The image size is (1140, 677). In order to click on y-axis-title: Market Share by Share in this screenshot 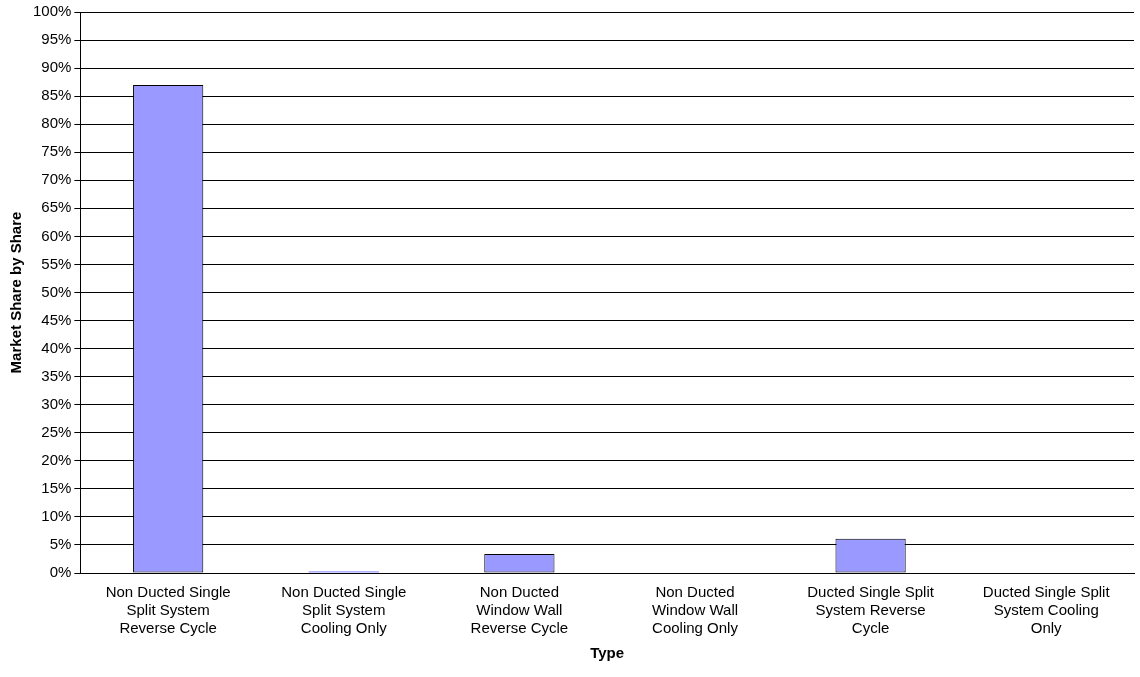, I will do `click(16, 292)`.